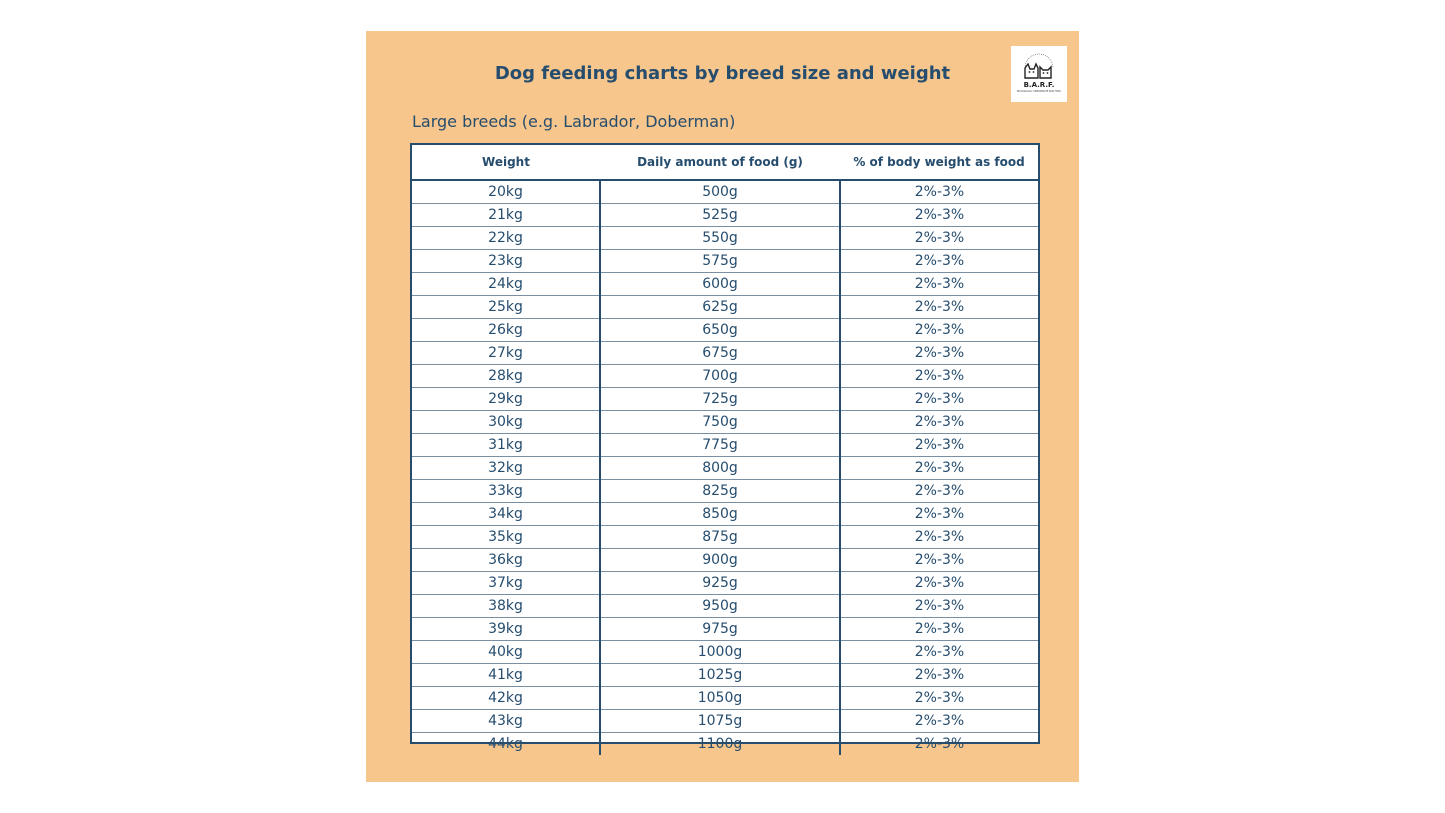  I want to click on cell-daily-amount: 850g, so click(720, 514).